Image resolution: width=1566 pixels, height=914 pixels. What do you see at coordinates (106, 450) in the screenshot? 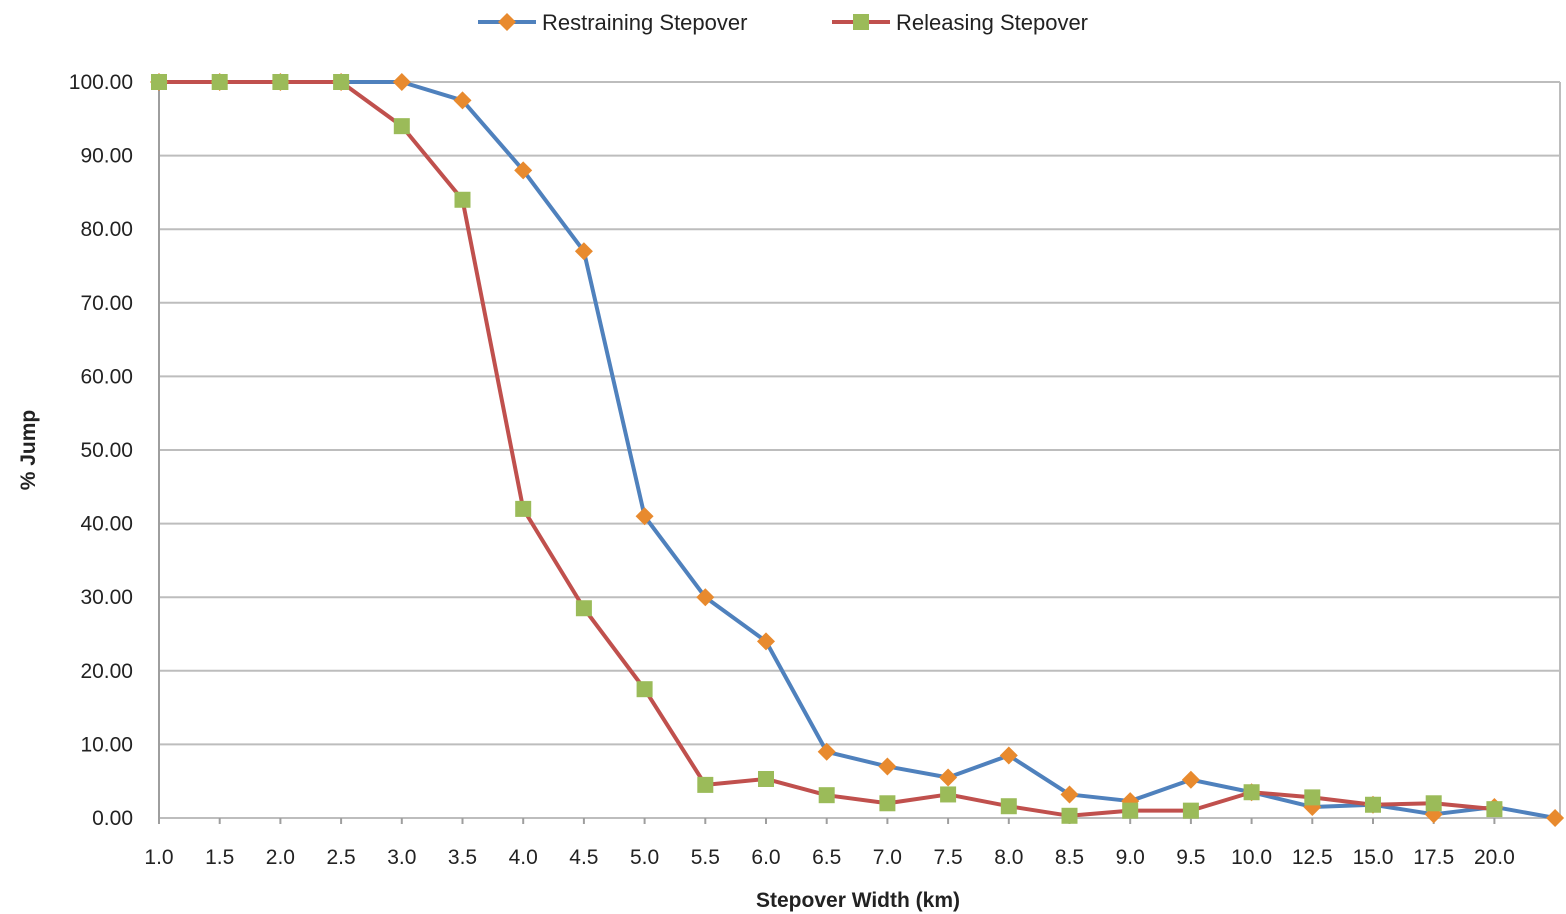
I see `y-tick-label: 50.00` at bounding box center [106, 450].